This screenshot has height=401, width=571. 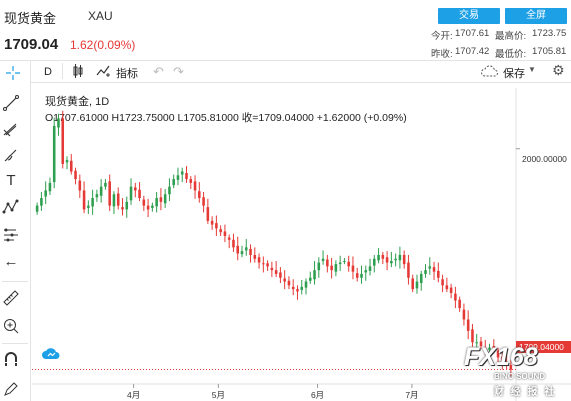 I want to click on interval-selector: D, so click(x=48, y=72).